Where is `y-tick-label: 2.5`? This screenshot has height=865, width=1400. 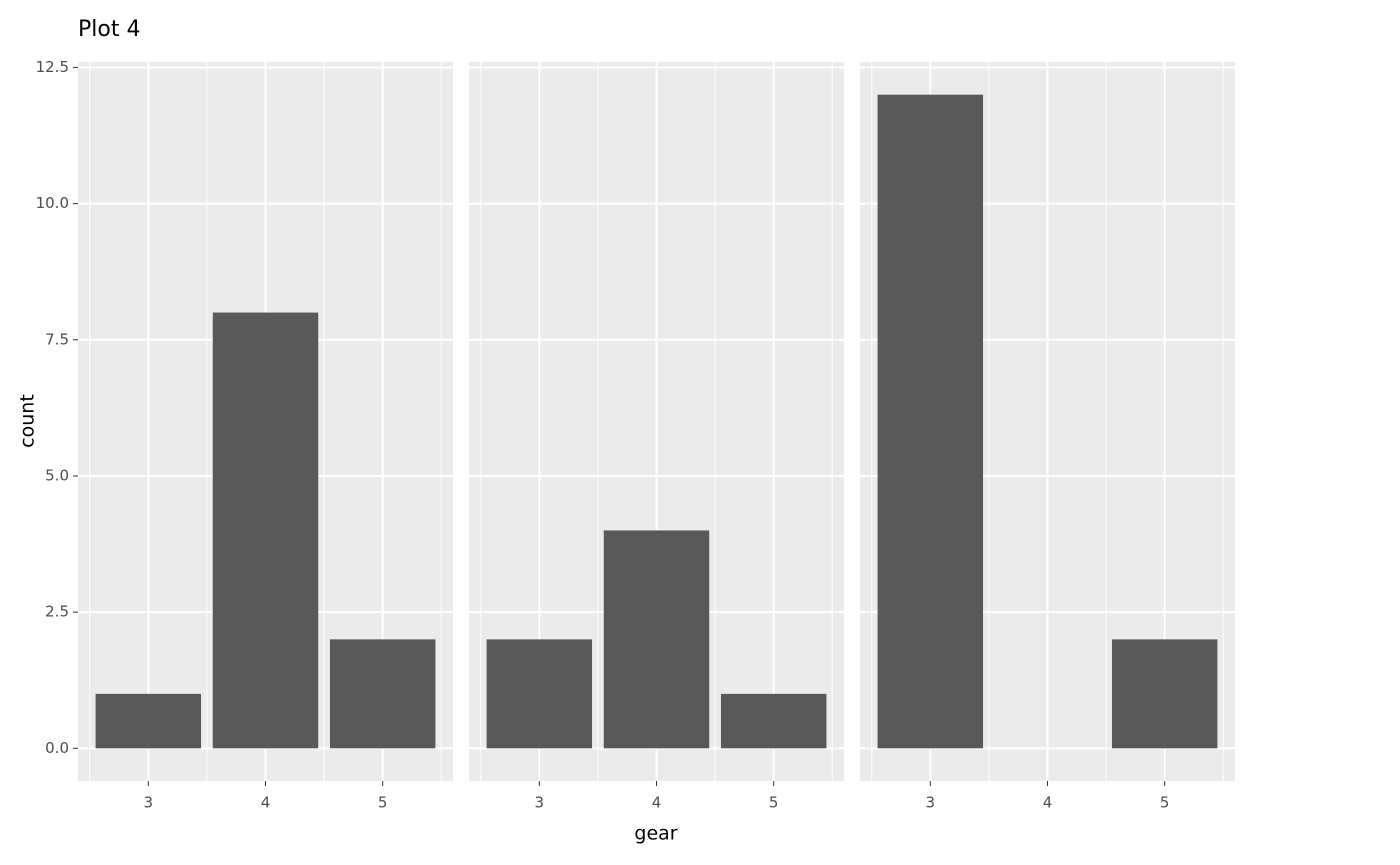
y-tick-label: 2.5 is located at coordinates (57, 612).